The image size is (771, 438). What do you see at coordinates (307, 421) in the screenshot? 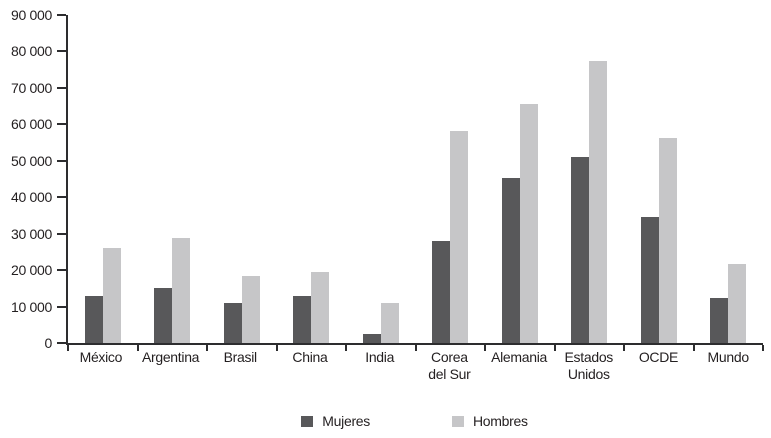
I see `legend-swatch-mujeres` at bounding box center [307, 421].